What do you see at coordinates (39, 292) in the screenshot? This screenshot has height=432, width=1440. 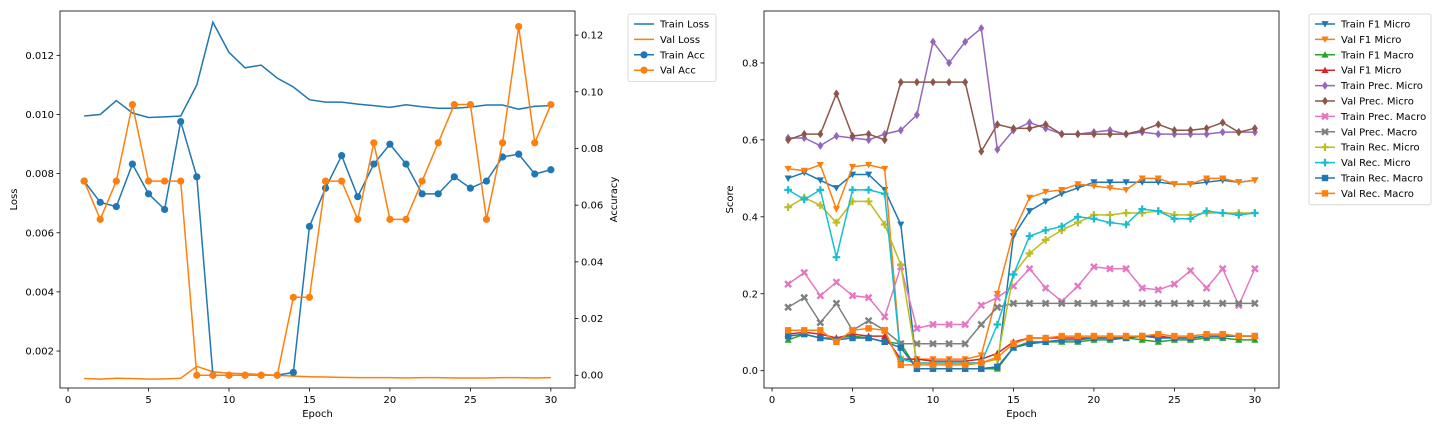 I see `y-tick-label: 0.004` at bounding box center [39, 292].